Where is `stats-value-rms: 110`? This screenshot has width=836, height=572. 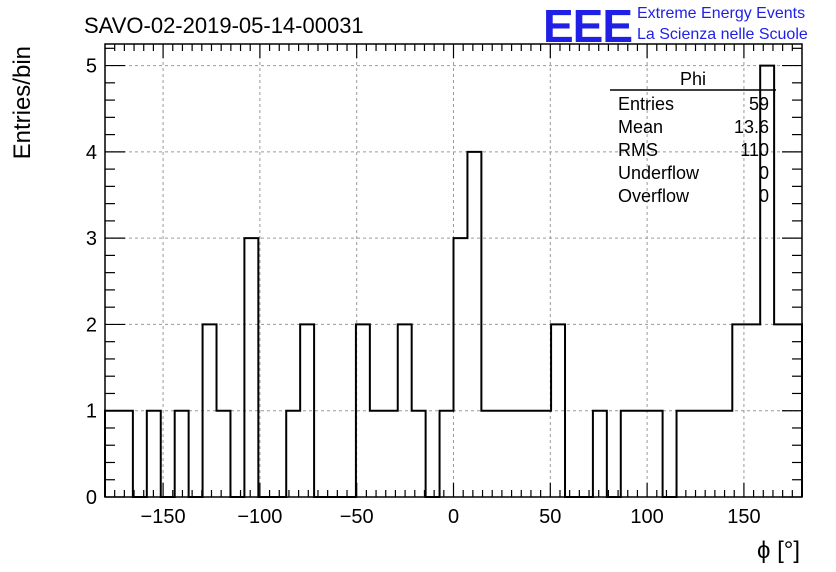
stats-value-rms: 110 is located at coordinates (754, 150).